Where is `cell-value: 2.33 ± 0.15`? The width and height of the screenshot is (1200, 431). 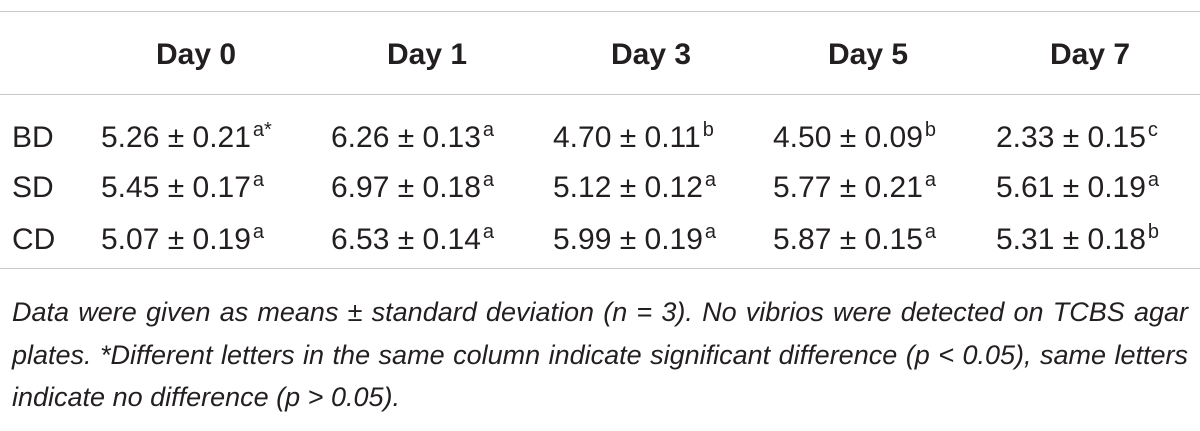 cell-value: 2.33 ± 0.15 is located at coordinates (1071, 137).